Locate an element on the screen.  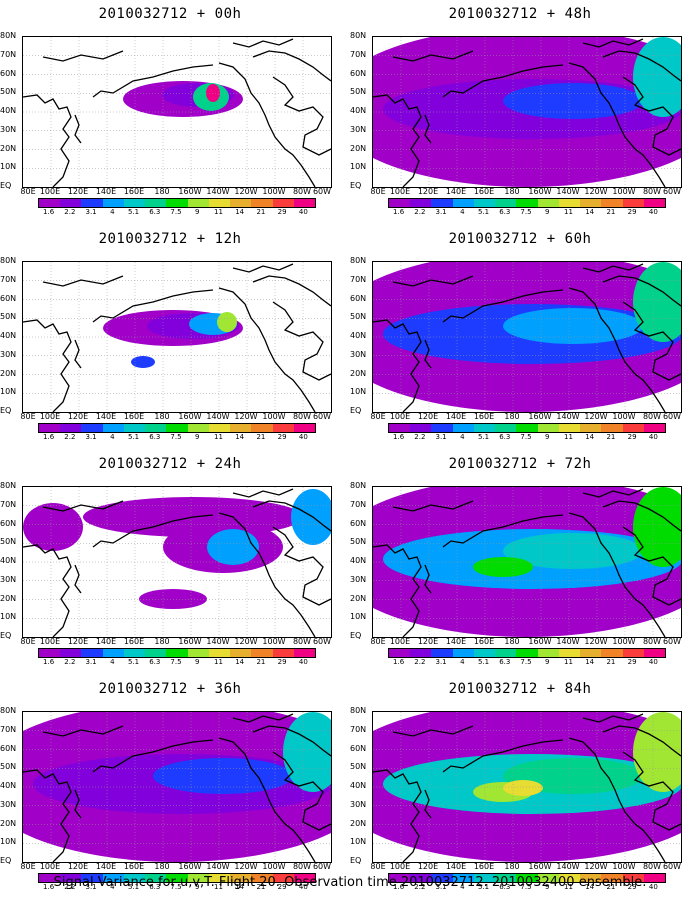
variance-contour is located at coordinates (143, 362).